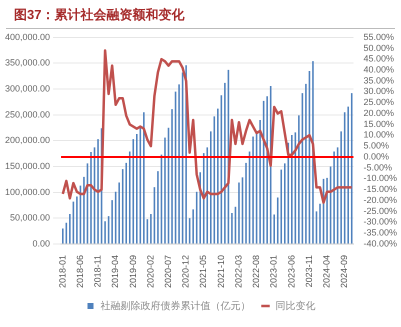 The image size is (401, 327). Describe the element at coordinates (200, 14) in the screenshot. I see `chart-title: 图37：累计社会融资额和变化` at that location.